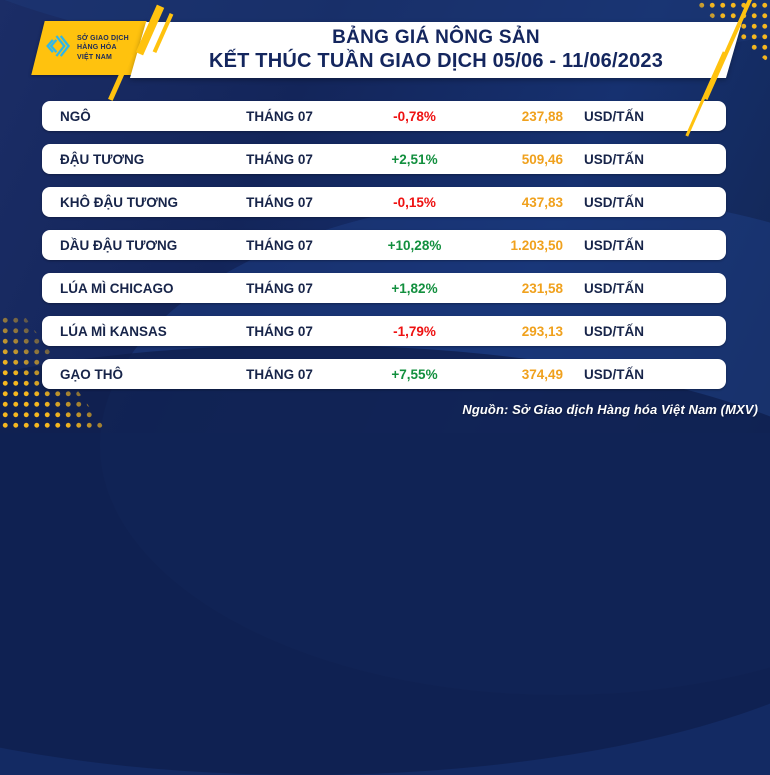 The height and width of the screenshot is (775, 770). I want to click on commodity-name: ĐẬU TƯƠNG, so click(102, 159).